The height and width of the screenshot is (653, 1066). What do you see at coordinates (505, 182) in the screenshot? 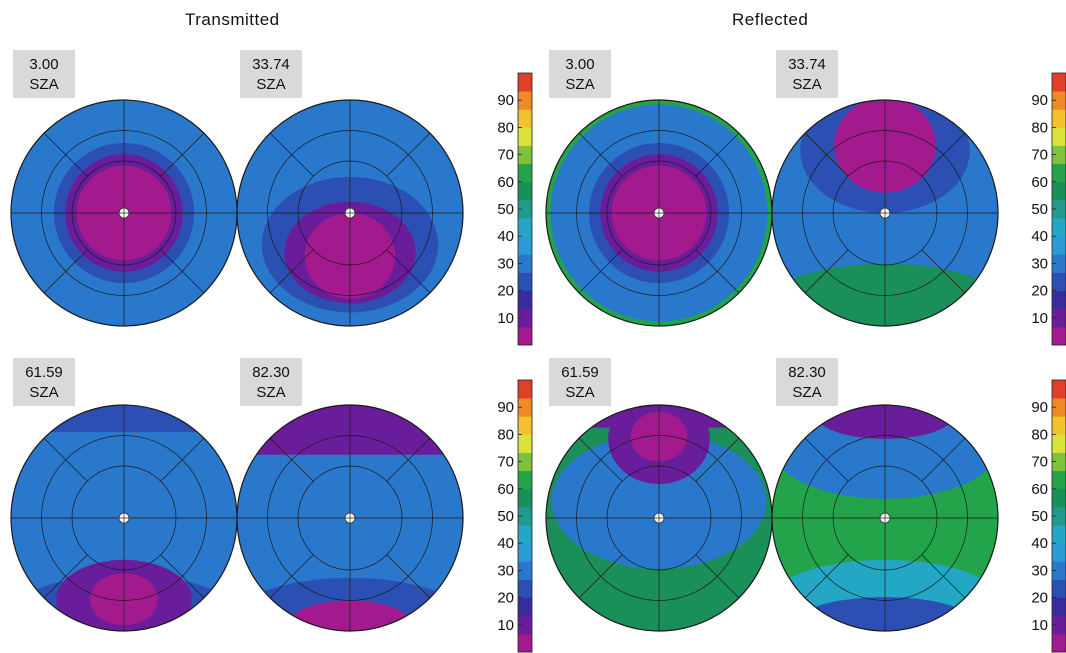
I see `colorbar-tick-label: 60` at bounding box center [505, 182].